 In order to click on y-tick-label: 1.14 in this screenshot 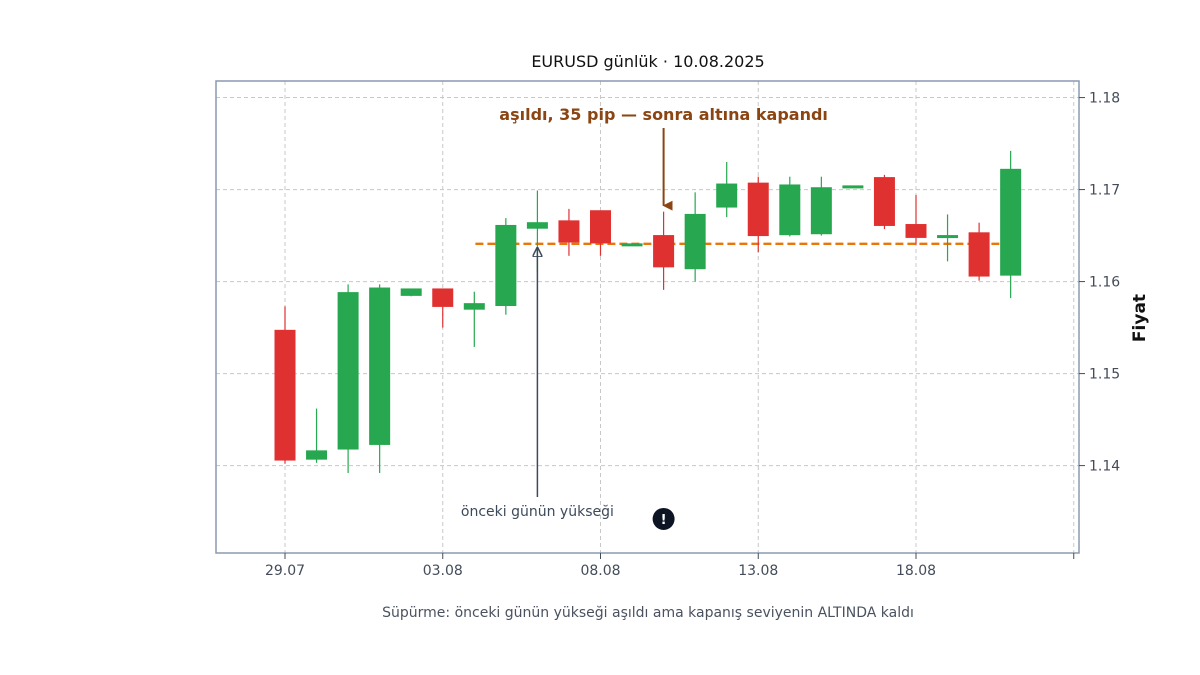, I will do `click(1104, 467)`.